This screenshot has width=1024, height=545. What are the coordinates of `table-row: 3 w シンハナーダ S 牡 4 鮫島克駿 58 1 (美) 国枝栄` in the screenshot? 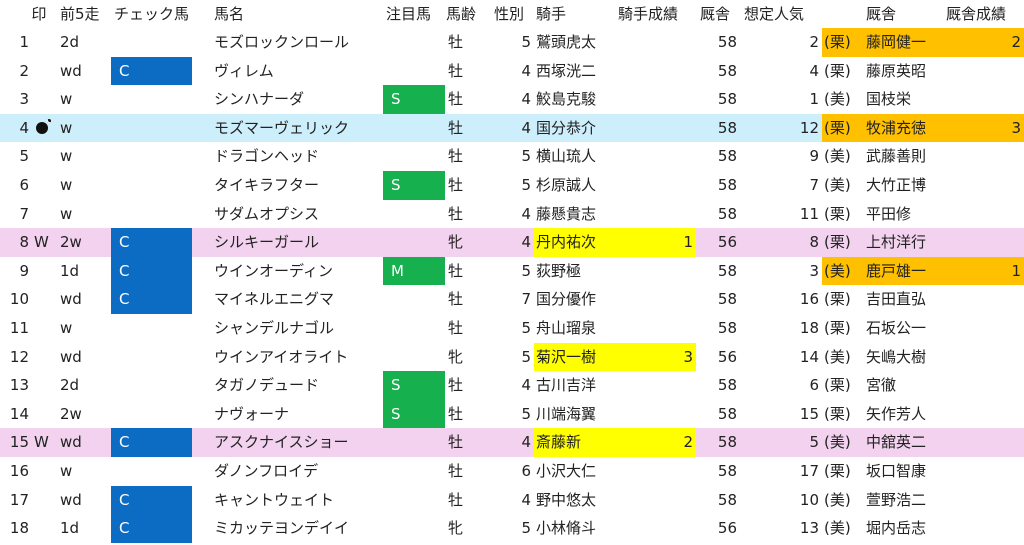 It's located at (512, 99).